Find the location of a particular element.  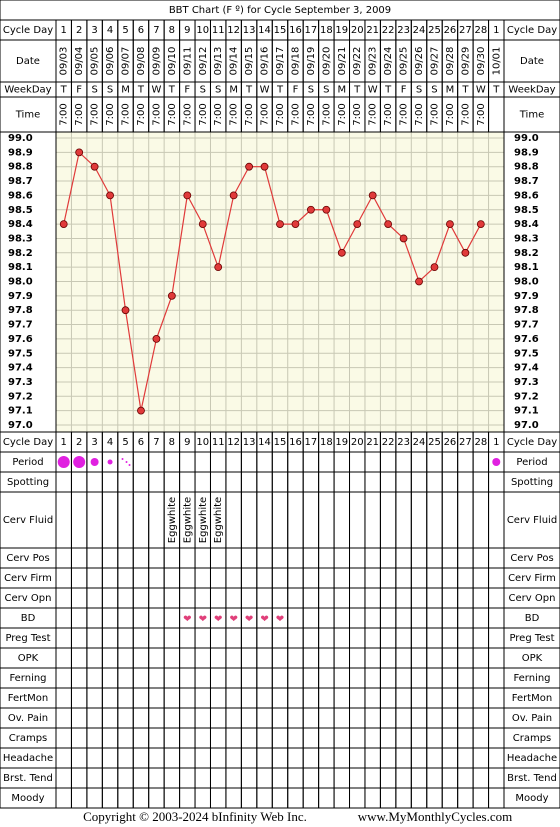

cycle-day: 22 is located at coordinates (388, 442).